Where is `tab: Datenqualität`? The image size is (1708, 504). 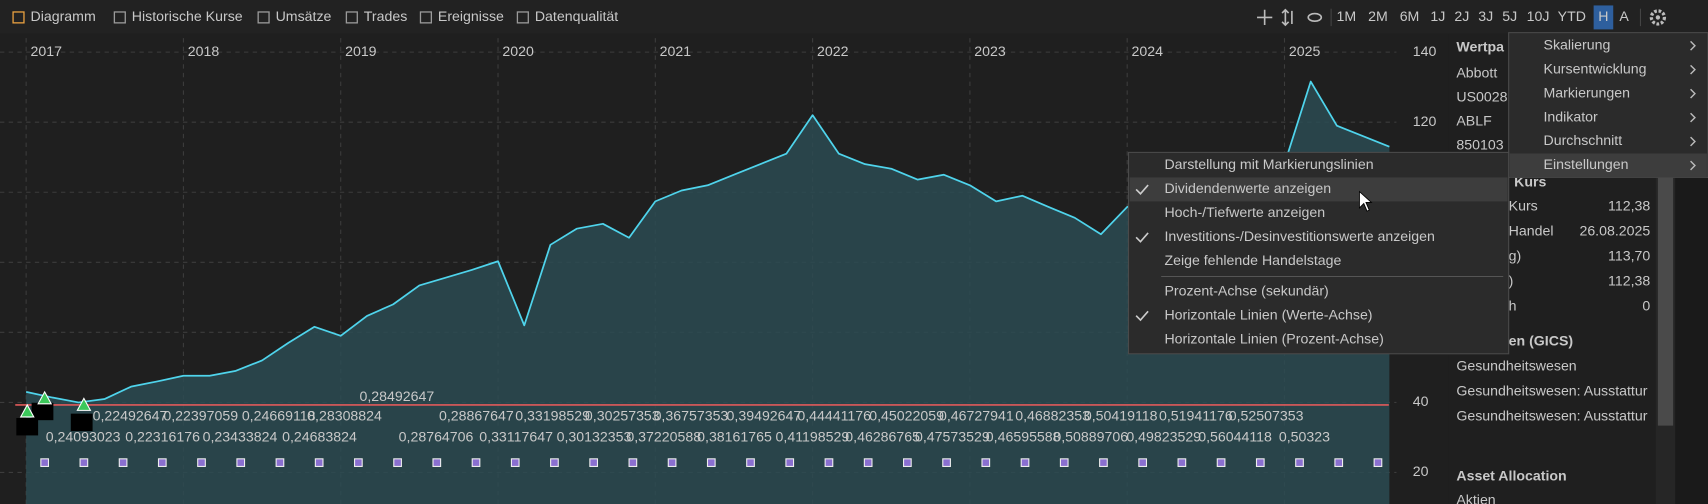 tab: Datenqualität is located at coordinates (576, 16).